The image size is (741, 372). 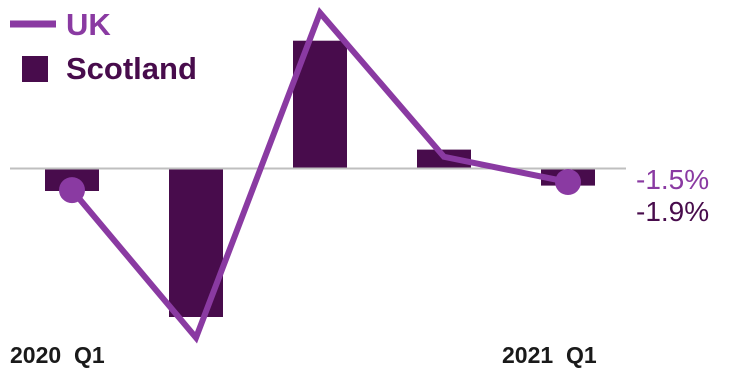 What do you see at coordinates (131, 68) in the screenshot?
I see `legend-scotland-label: Scotland` at bounding box center [131, 68].